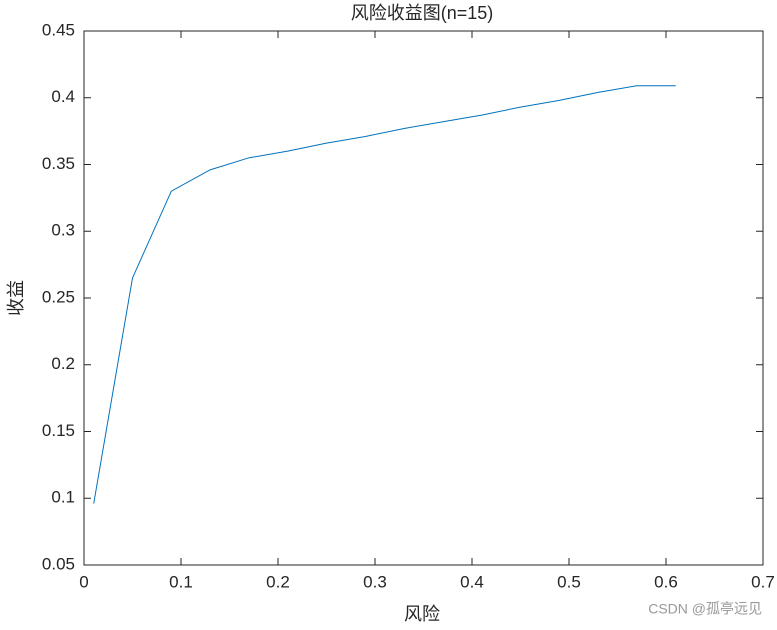 The width and height of the screenshot is (777, 630). What do you see at coordinates (58, 29) in the screenshot?
I see `y-tick-label: 0.45` at bounding box center [58, 29].